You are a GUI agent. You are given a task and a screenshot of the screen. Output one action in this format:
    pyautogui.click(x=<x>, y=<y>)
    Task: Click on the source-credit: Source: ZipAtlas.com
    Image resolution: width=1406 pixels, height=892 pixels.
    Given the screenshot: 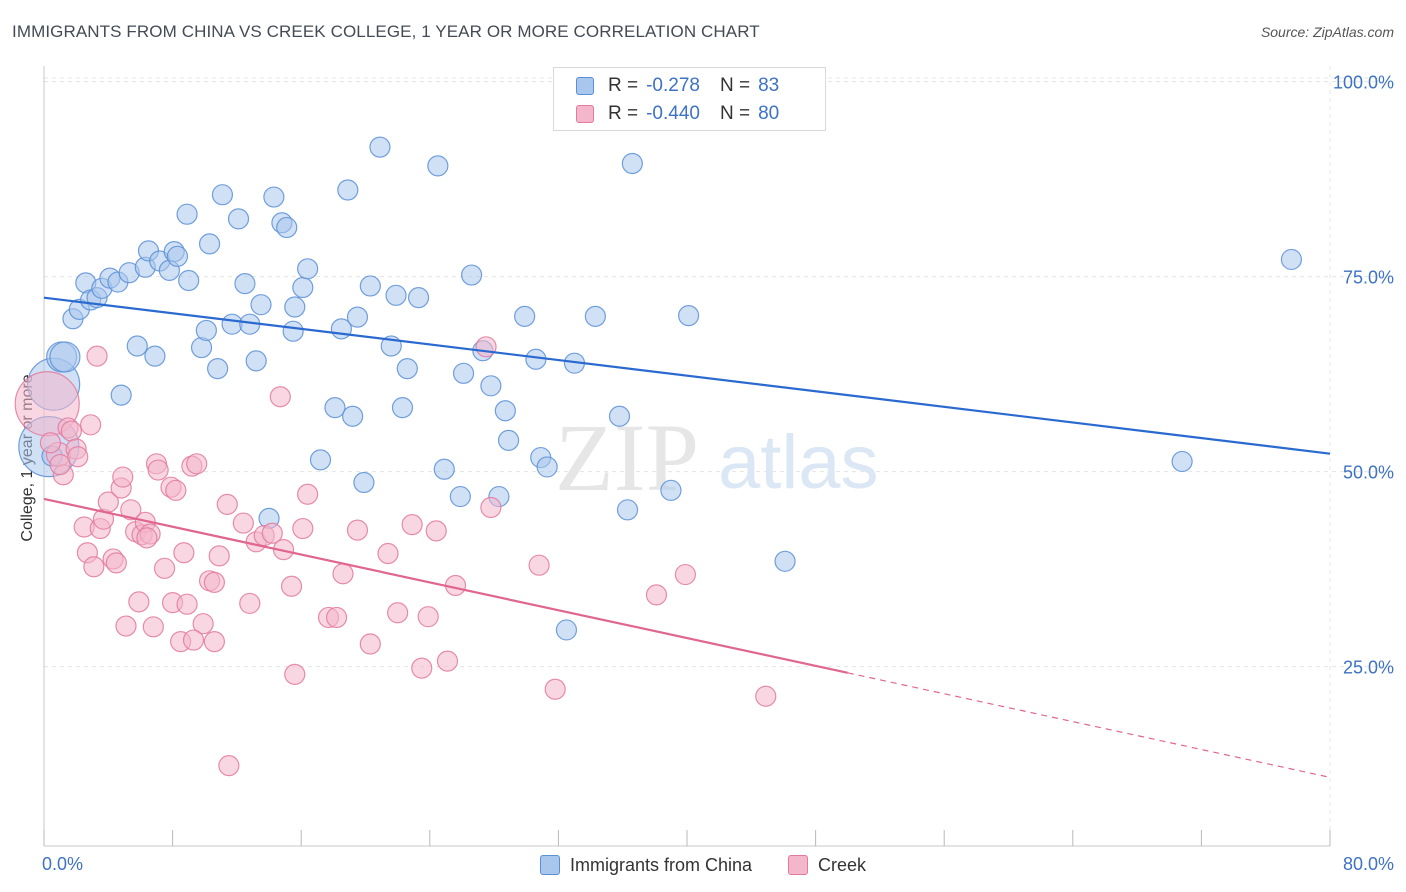 What is the action you would take?
    pyautogui.click(x=1327, y=32)
    